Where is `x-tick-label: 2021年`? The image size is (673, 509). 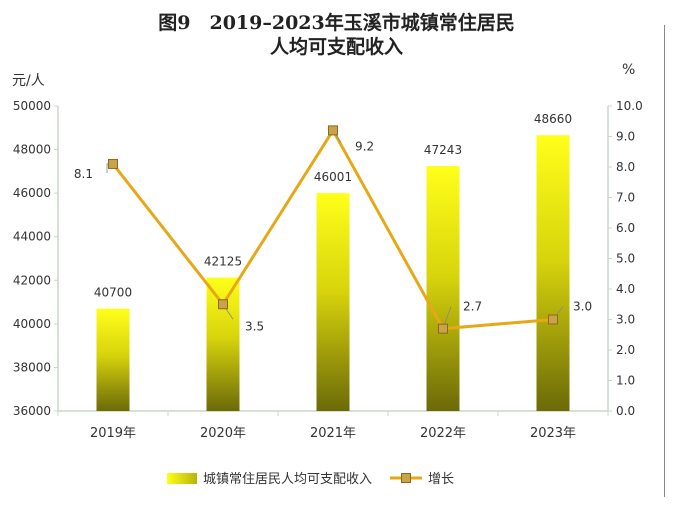
x-tick-label: 2021年 is located at coordinates (333, 433).